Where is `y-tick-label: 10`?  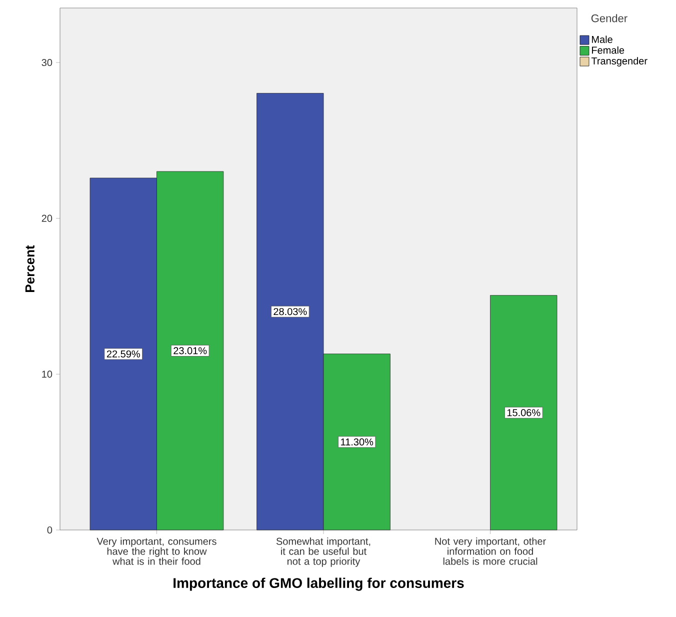 y-tick-label: 10 is located at coordinates (47, 374).